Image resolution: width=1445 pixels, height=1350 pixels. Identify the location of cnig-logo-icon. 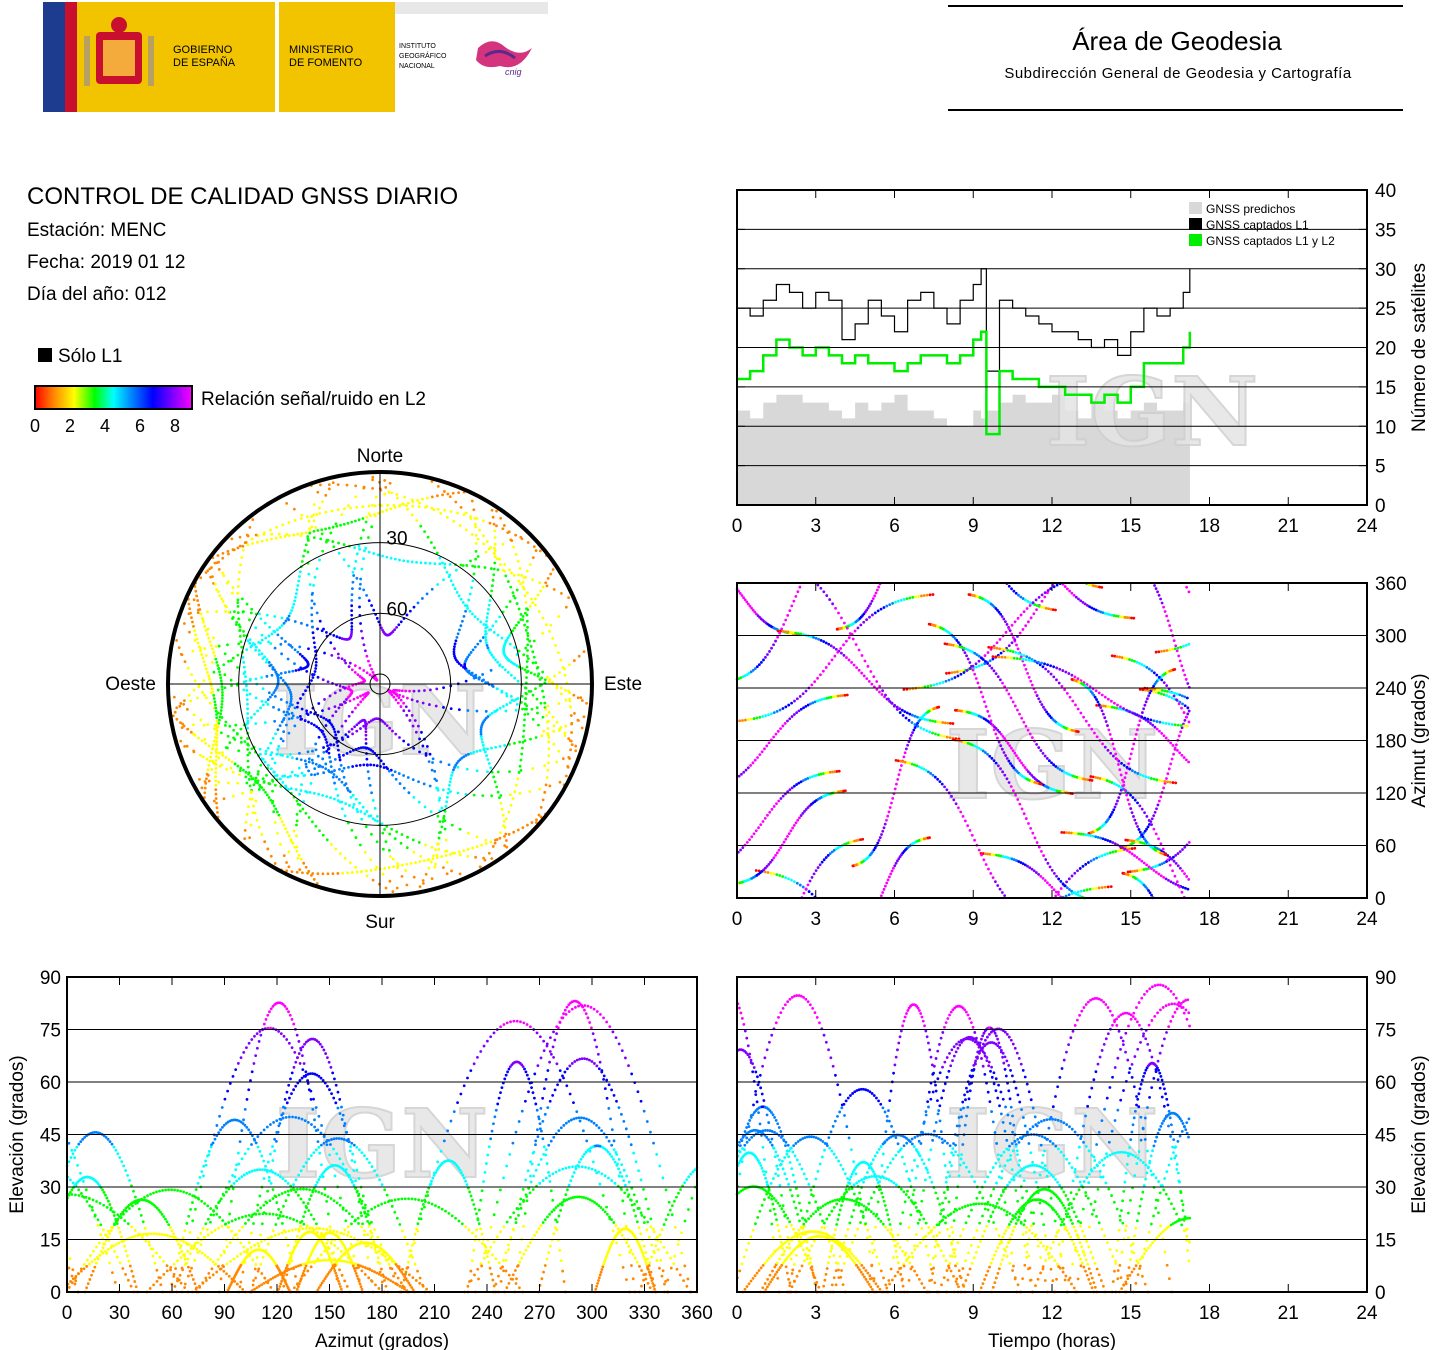
(504, 54).